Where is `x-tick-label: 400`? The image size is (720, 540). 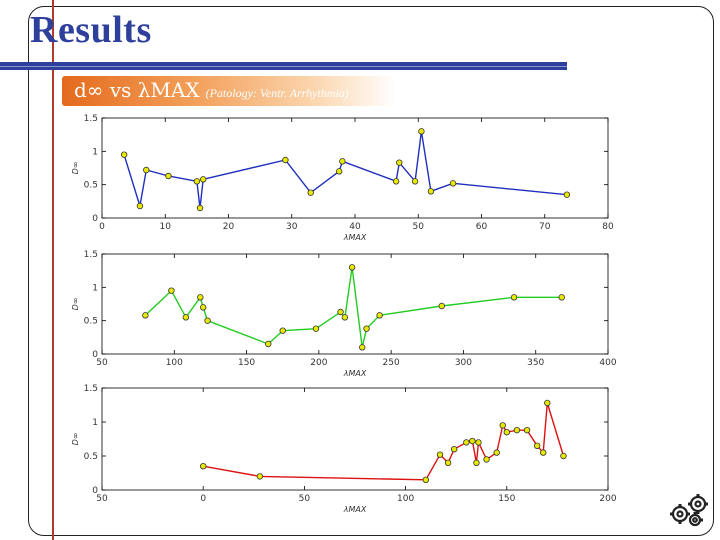 x-tick-label: 400 is located at coordinates (607, 363).